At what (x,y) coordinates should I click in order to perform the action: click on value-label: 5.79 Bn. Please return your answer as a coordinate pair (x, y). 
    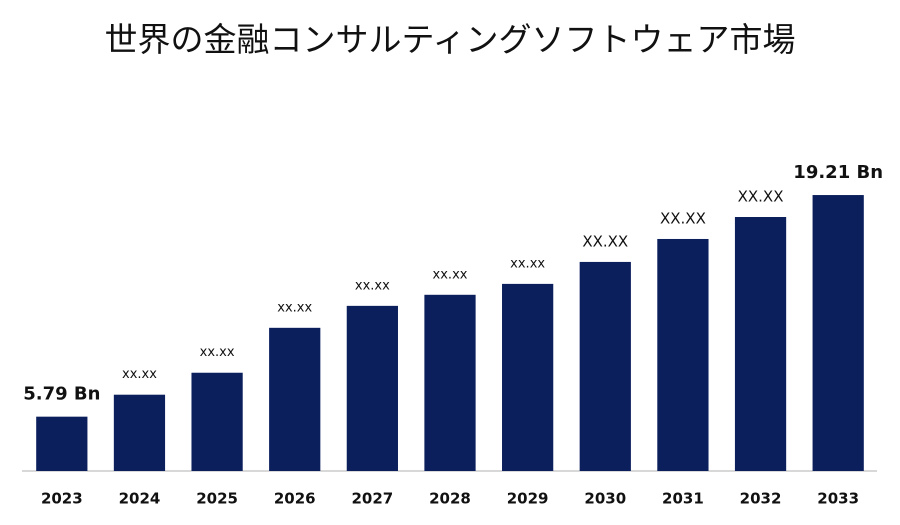
    Looking at the image, I should click on (61, 394).